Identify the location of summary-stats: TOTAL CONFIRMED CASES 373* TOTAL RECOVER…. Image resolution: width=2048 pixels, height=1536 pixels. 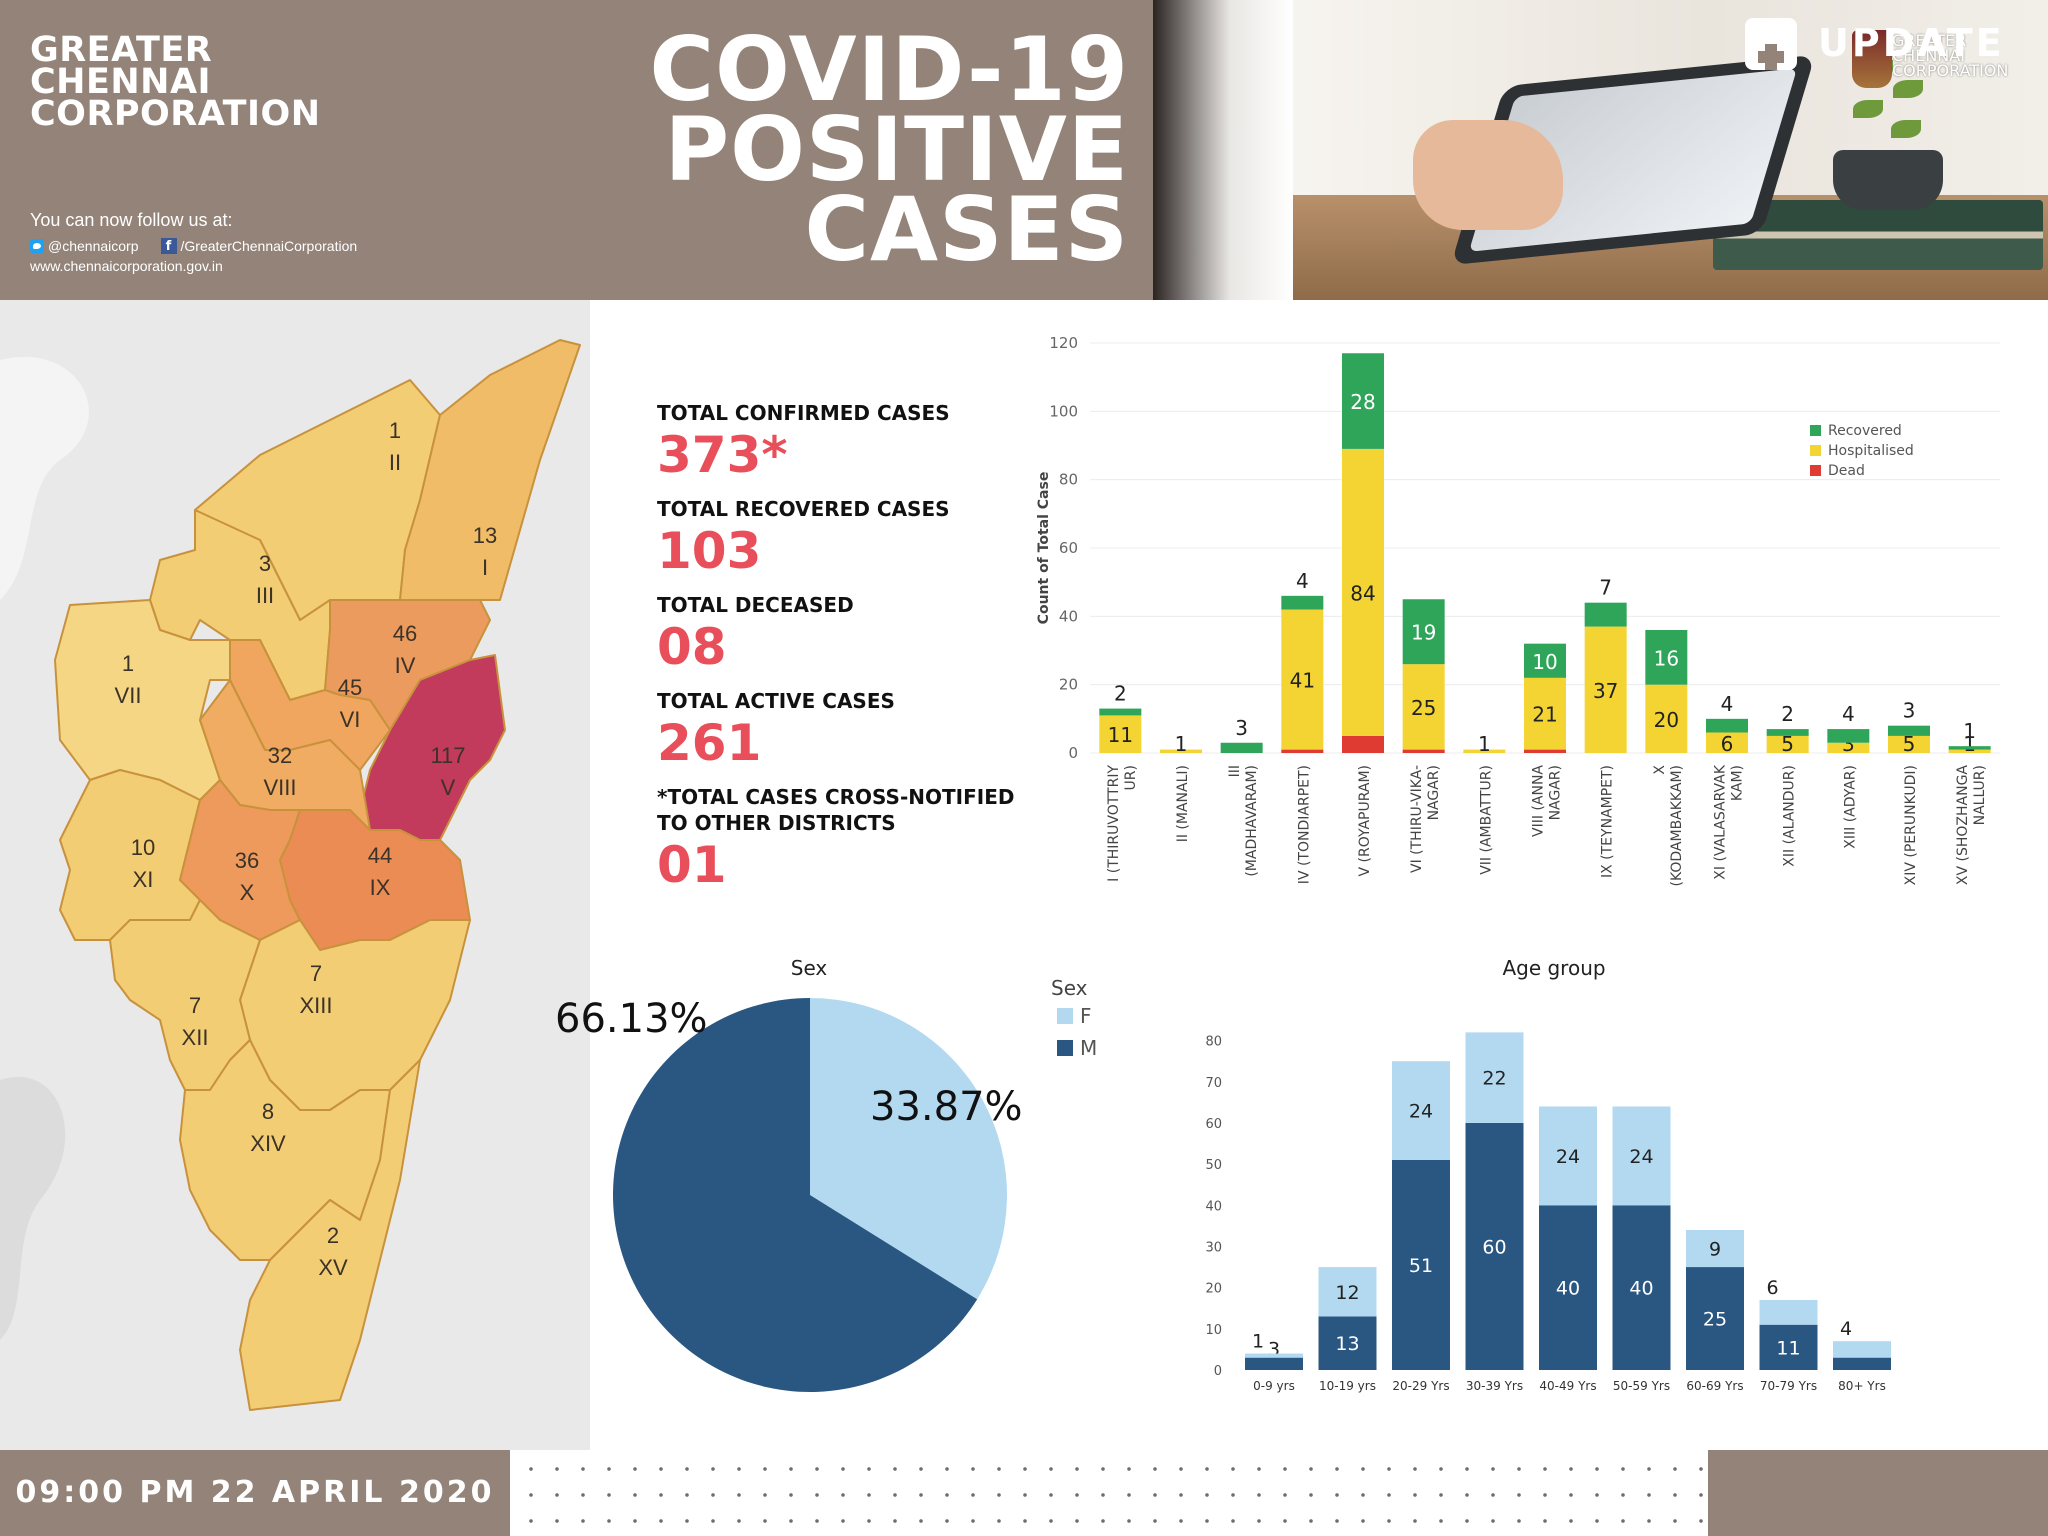
(837, 653).